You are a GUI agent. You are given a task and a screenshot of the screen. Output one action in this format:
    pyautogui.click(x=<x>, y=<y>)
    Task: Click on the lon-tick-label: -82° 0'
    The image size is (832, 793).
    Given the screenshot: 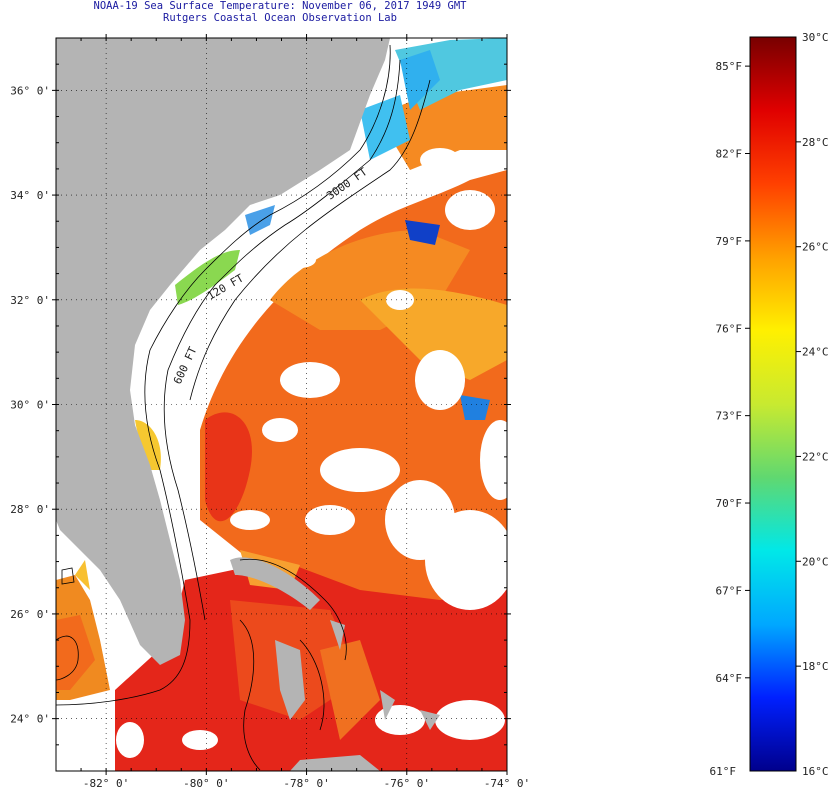 What is the action you would take?
    pyautogui.click(x=106, y=783)
    